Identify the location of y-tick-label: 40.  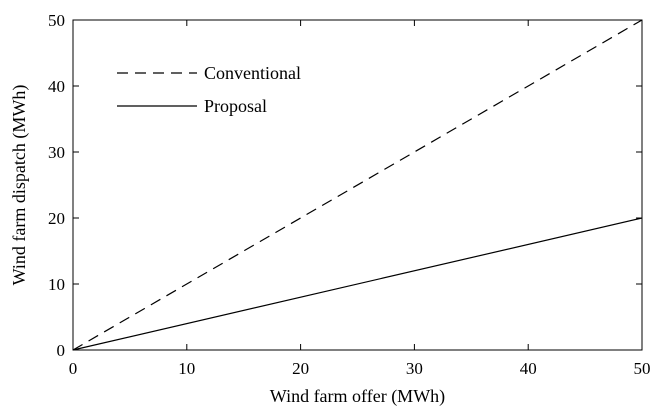
(56, 86).